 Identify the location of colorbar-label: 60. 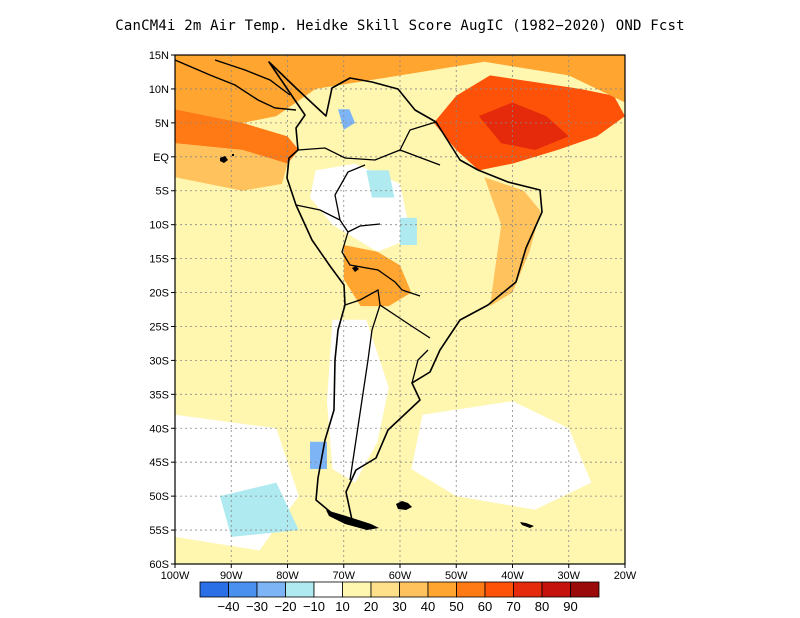
(485, 606).